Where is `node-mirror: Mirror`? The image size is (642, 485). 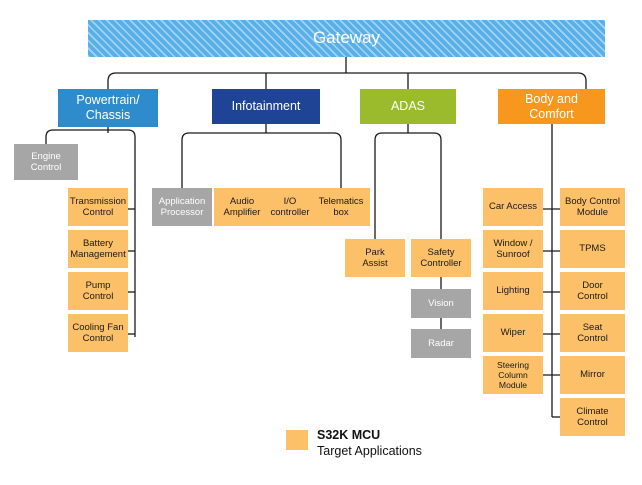 node-mirror: Mirror is located at coordinates (592, 375).